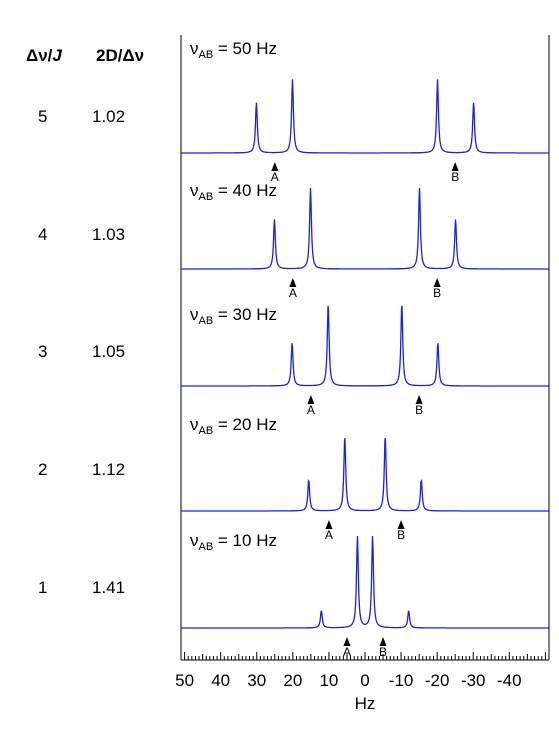 The width and height of the screenshot is (559, 744). What do you see at coordinates (43, 587) in the screenshot?
I see `ratio-value-row-5: 1` at bounding box center [43, 587].